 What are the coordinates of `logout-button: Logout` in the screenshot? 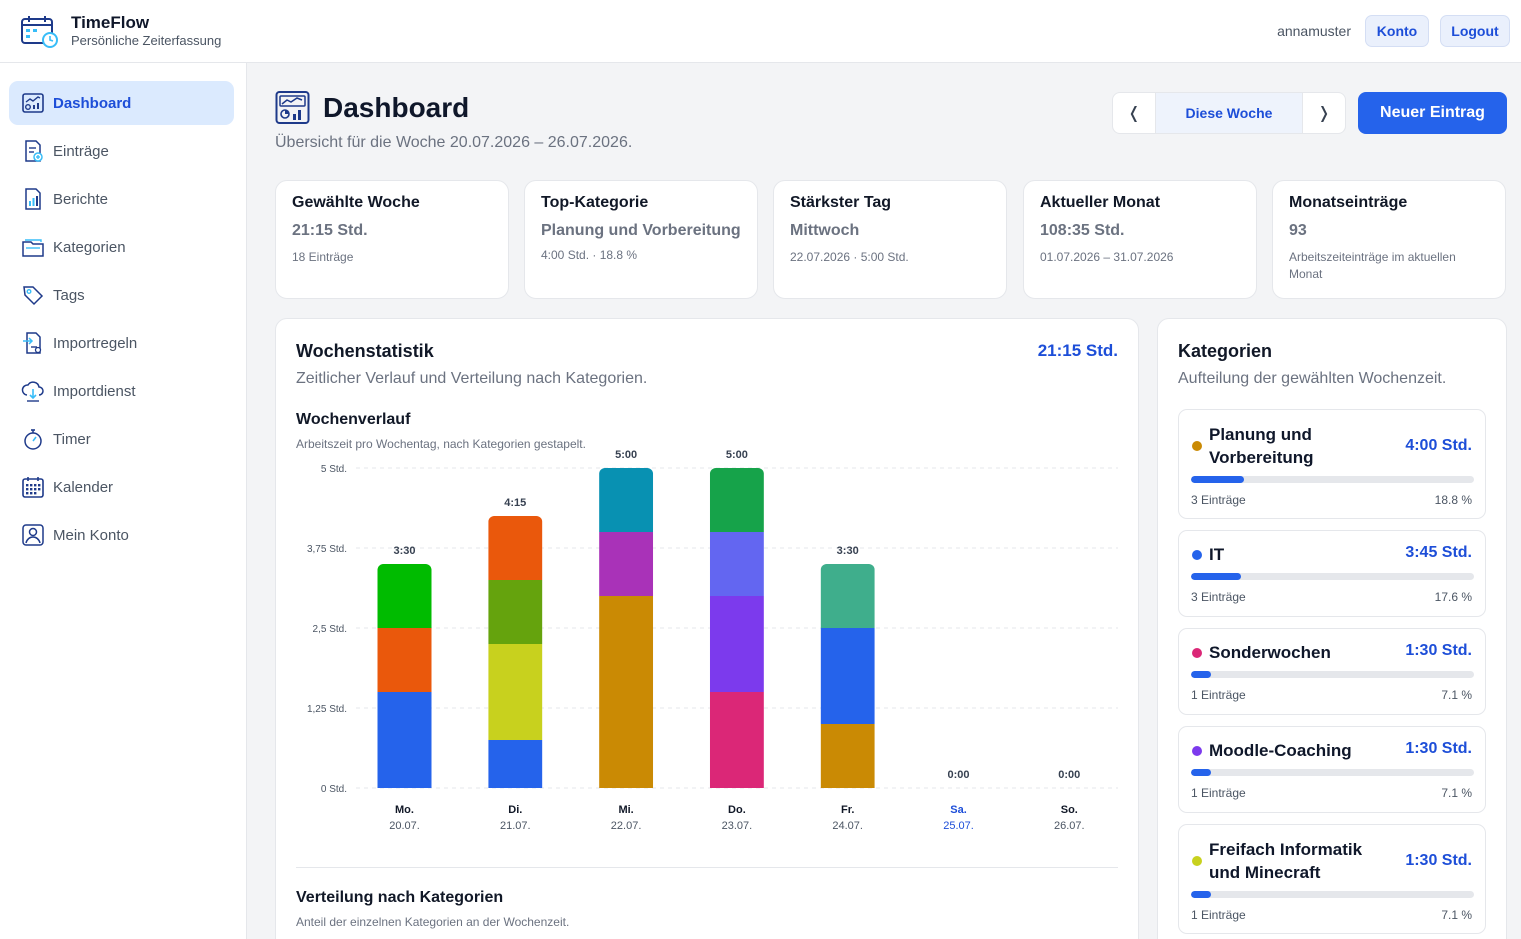 It's located at (1475, 31).